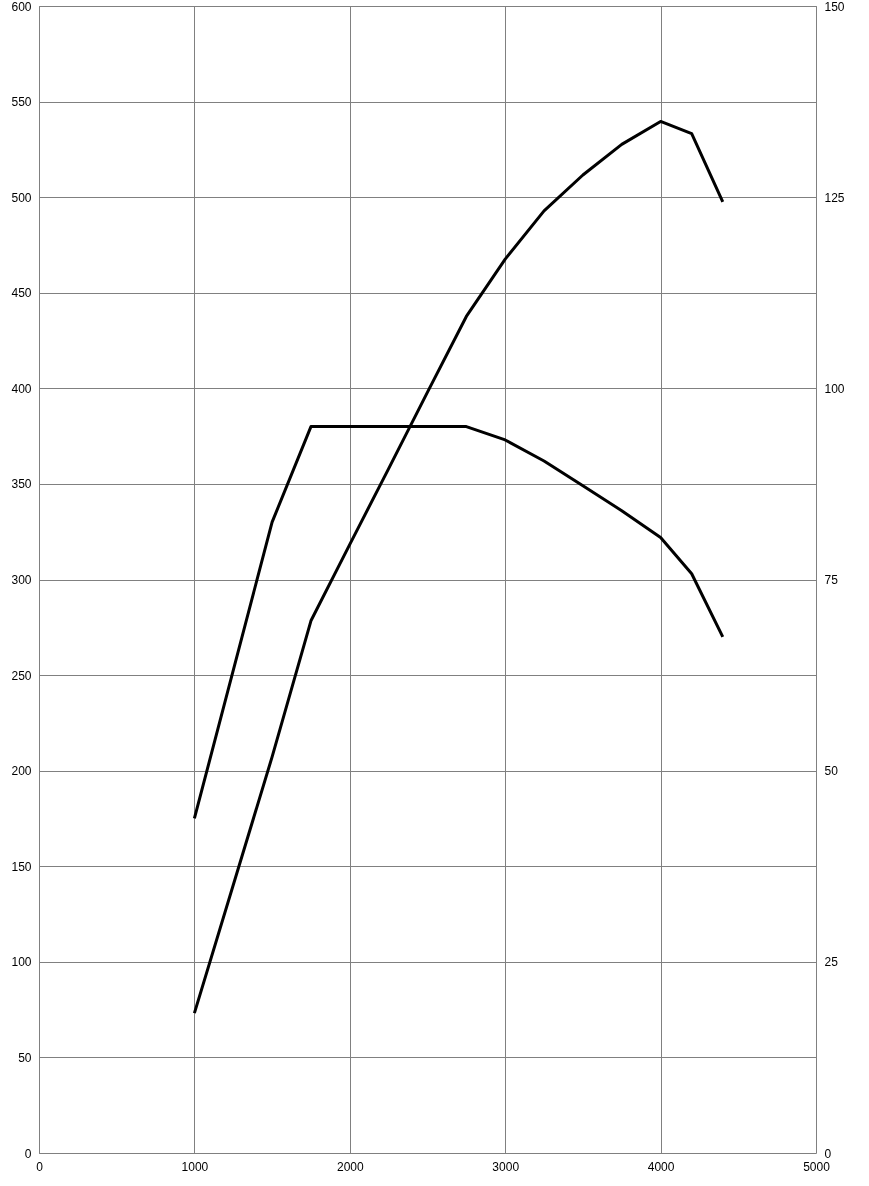  Describe the element at coordinates (28, 1153) in the screenshot. I see `y-tick-label: 0` at that location.